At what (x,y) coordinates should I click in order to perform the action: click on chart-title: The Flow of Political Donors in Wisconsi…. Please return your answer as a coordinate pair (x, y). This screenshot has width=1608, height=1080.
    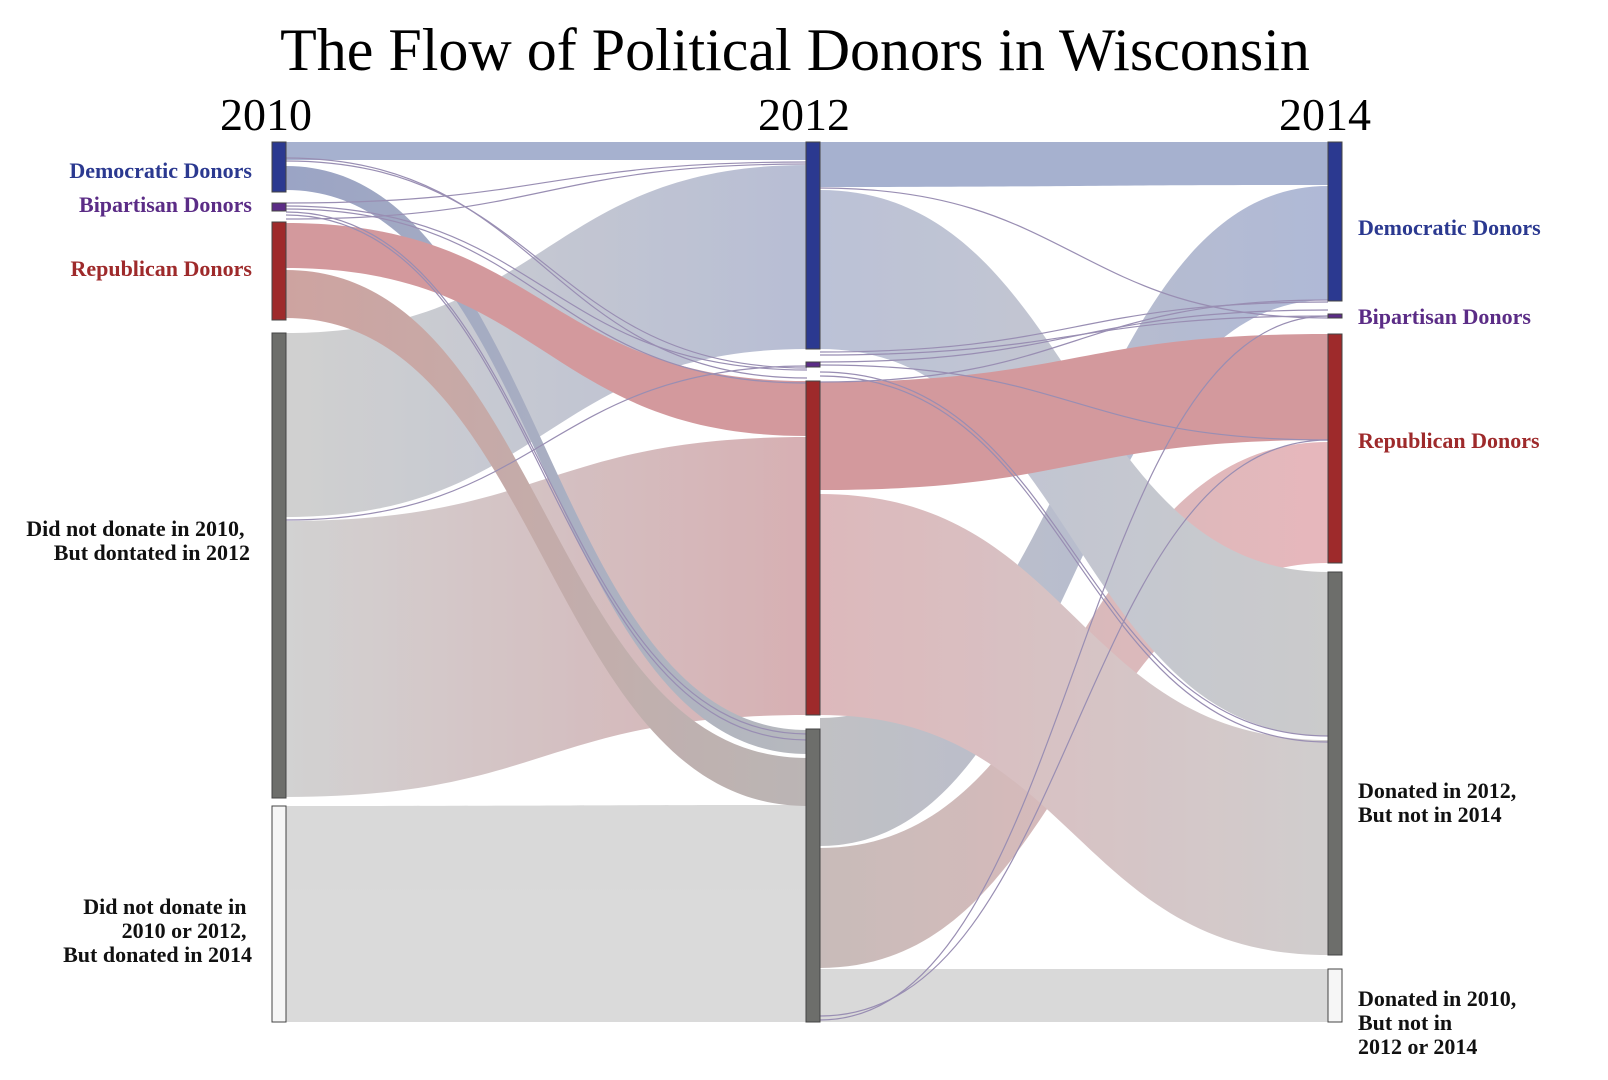
    Looking at the image, I should click on (795, 50).